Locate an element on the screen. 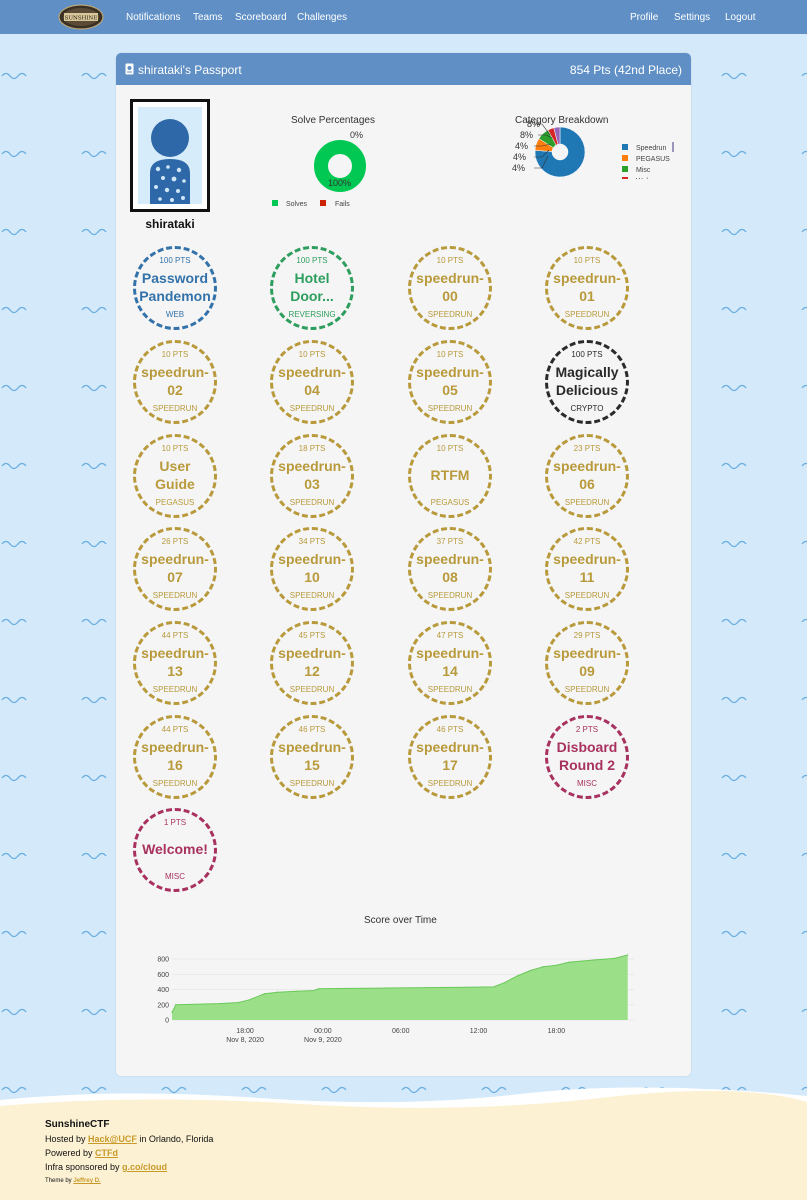 Image resolution: width=807 pixels, height=1200 pixels. challenge-badge: 10 PTS speedrun-01 SPEEDRUN is located at coordinates (587, 288).